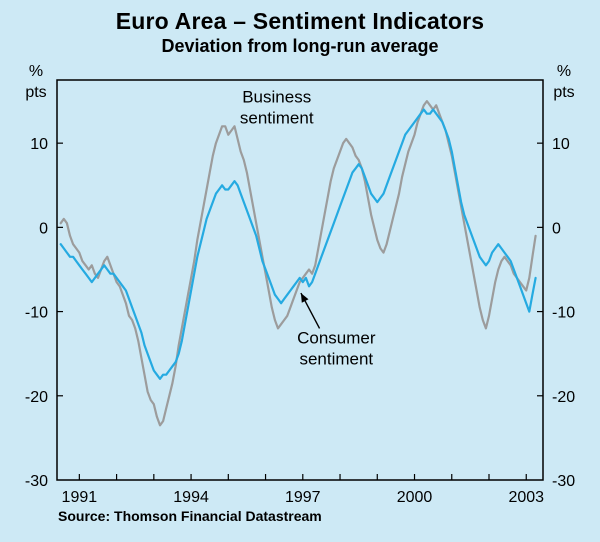 Image resolution: width=600 pixels, height=542 pixels. I want to click on y-tick-label-left: -30, so click(36, 481).